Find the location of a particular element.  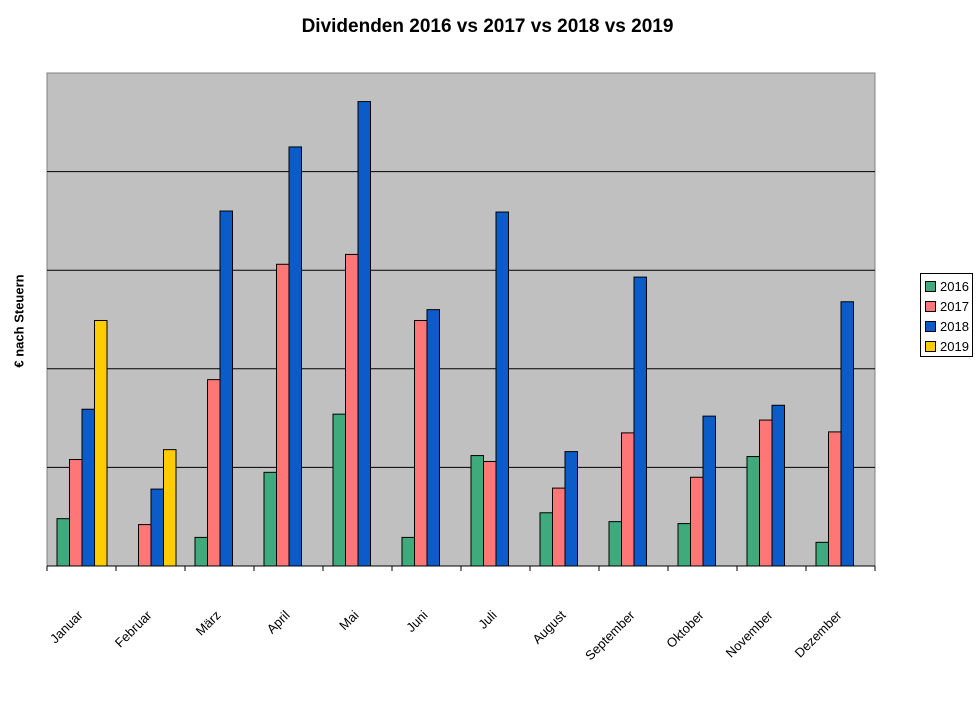

bar-2019-Januar is located at coordinates (101, 443).